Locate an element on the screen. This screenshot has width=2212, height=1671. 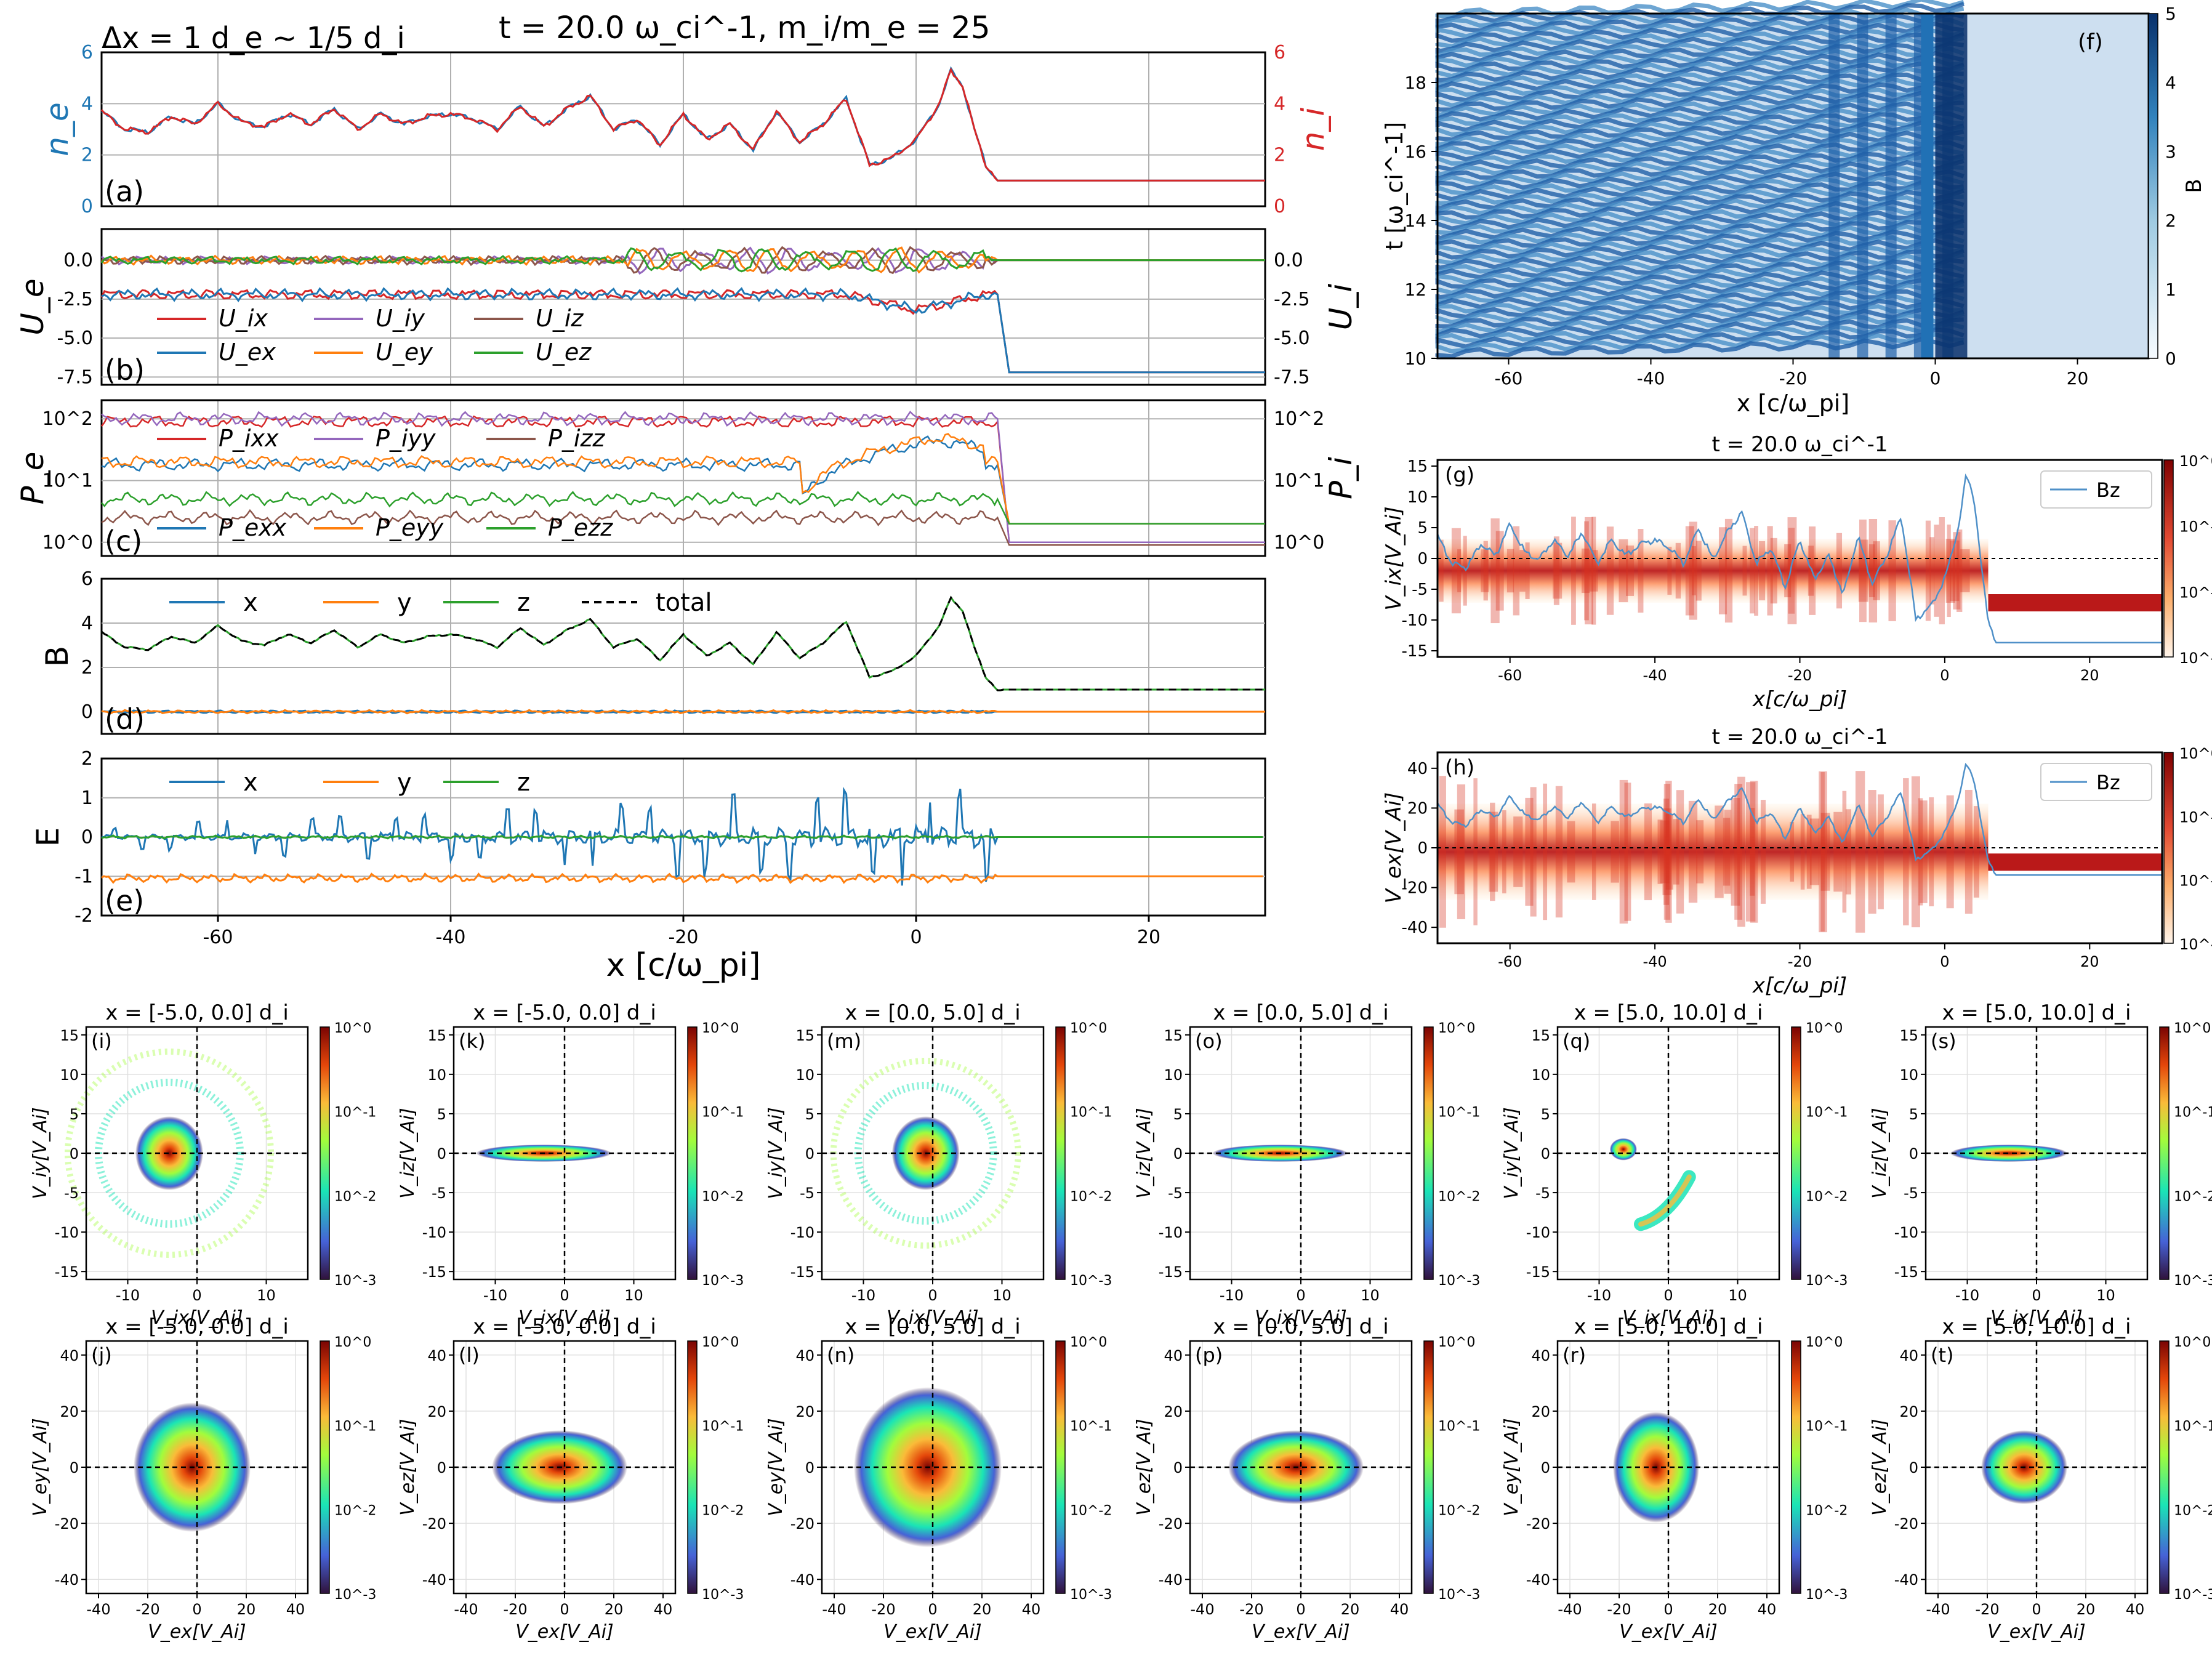
ylabel: V_iz[V_Ai] is located at coordinates (408, 1153).